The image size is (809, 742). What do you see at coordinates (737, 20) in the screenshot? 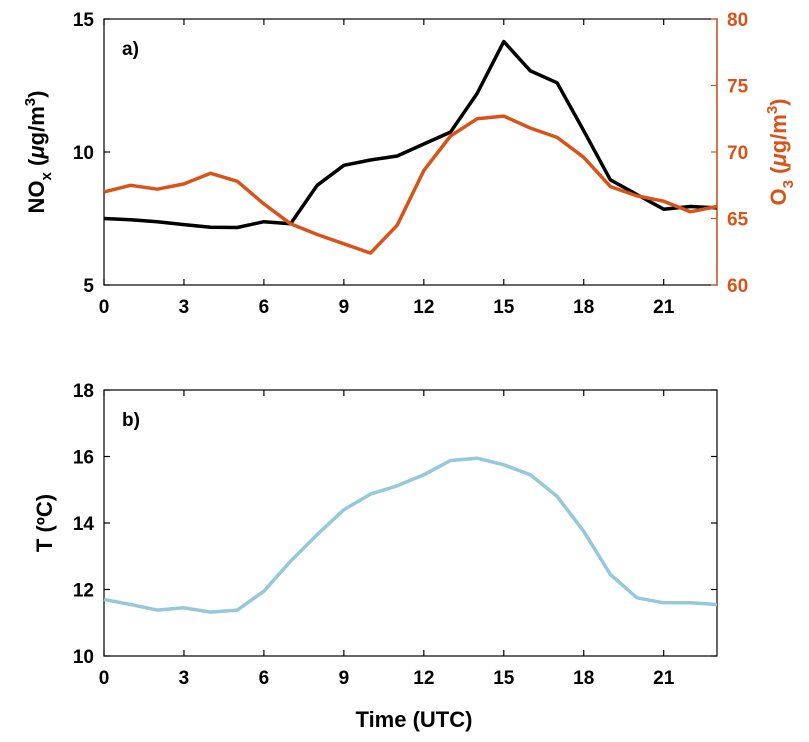
I see `y-tick-label-right: 80` at bounding box center [737, 20].